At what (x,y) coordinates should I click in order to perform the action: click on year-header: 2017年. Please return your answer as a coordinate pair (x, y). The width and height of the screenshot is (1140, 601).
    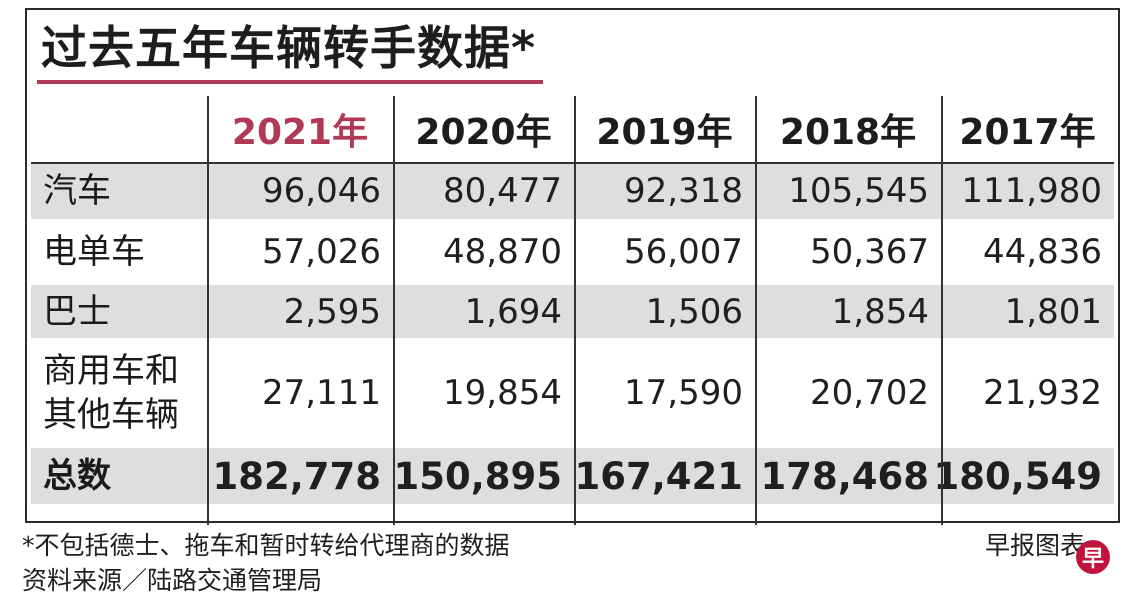
    Looking at the image, I should click on (1027, 132).